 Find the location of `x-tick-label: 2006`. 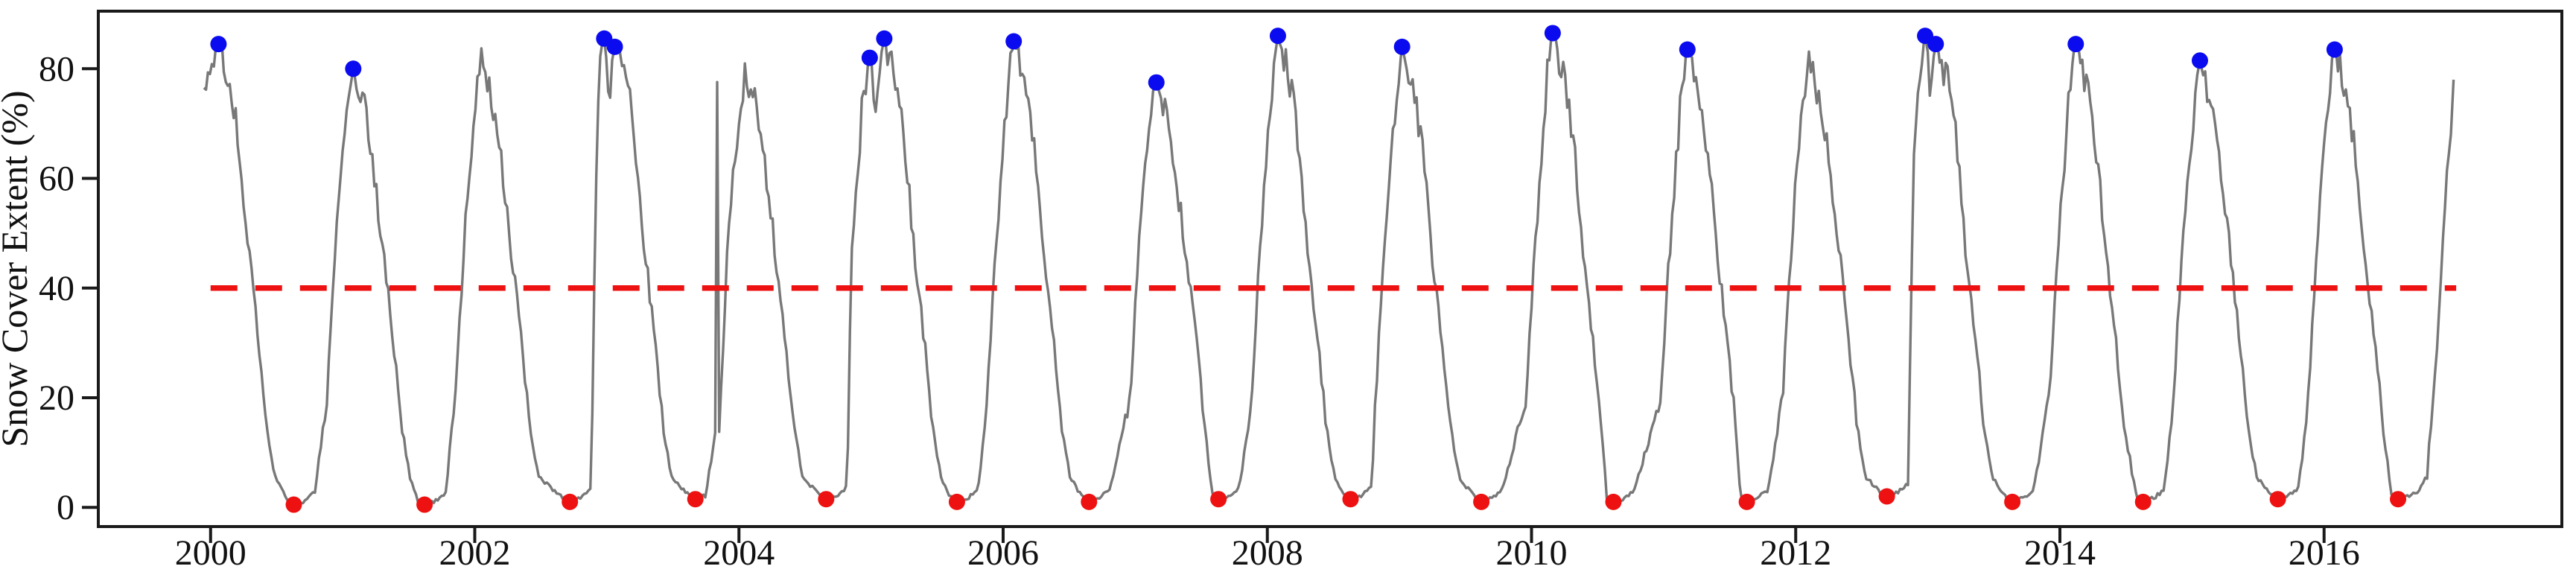

x-tick-label: 2006 is located at coordinates (1003, 552).